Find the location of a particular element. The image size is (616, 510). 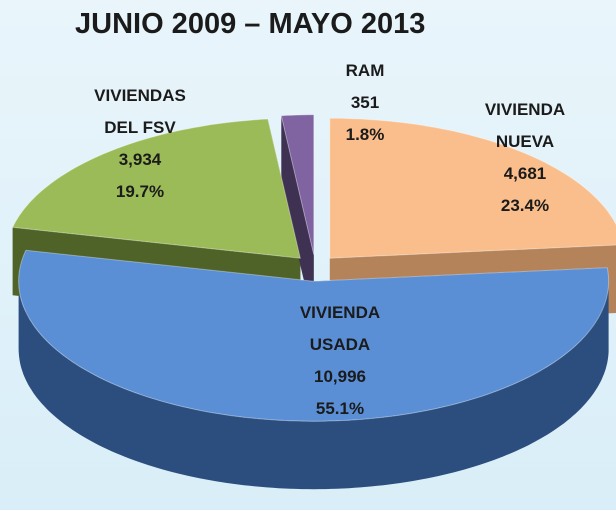

slice-edge is located at coordinates (297, 219).